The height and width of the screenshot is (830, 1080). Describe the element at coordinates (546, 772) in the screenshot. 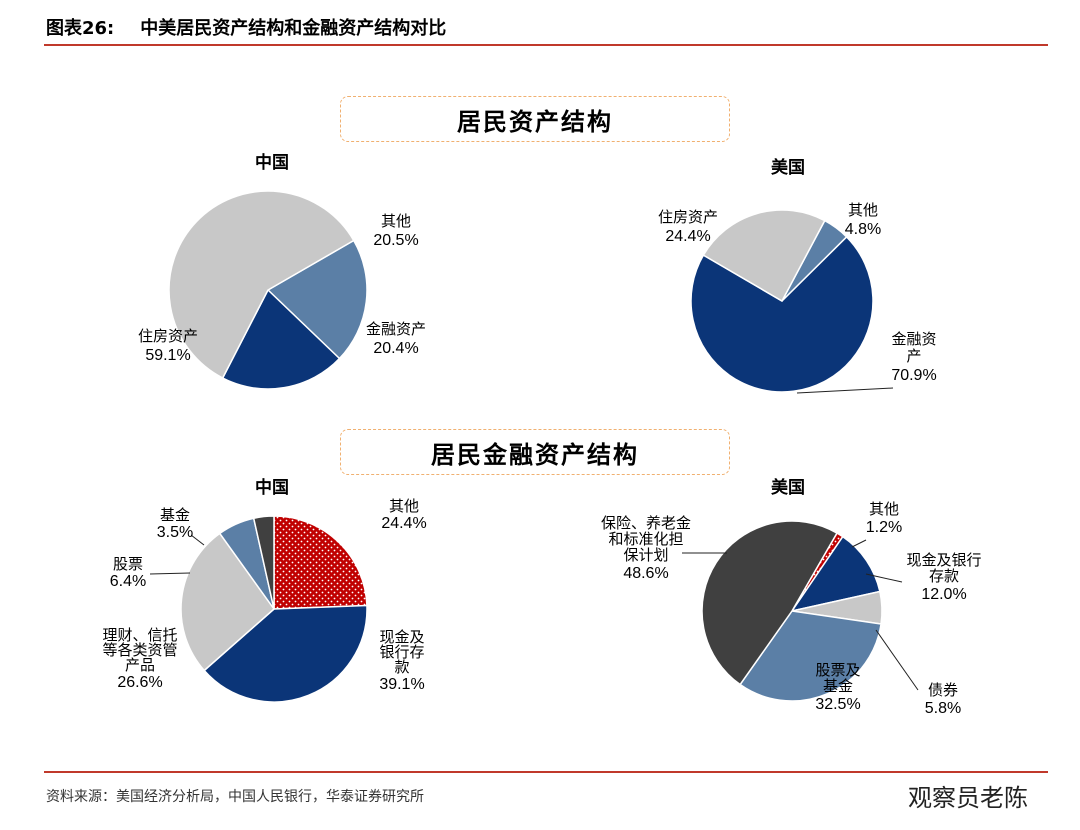

I see `footer-rule` at that location.